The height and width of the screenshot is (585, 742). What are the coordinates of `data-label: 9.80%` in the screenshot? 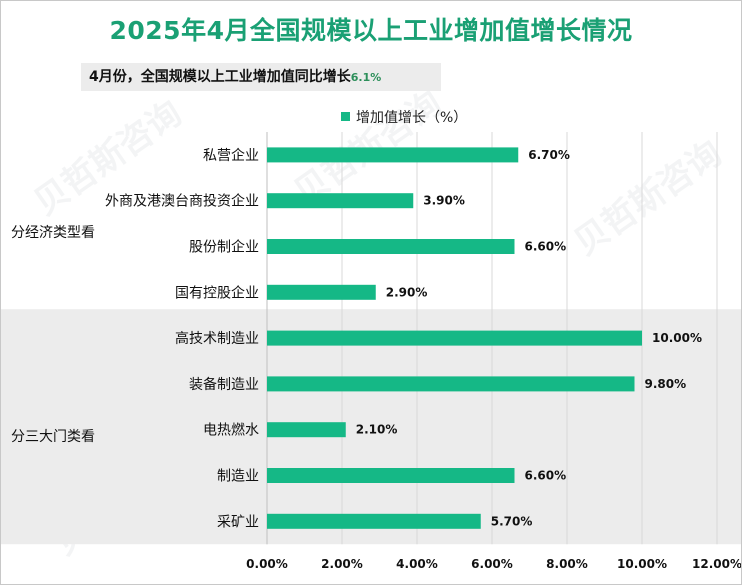 It's located at (666, 384).